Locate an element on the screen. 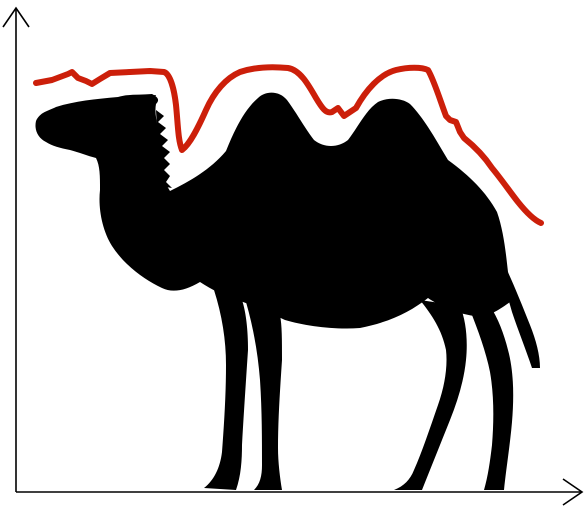 Image resolution: width=587 pixels, height=508 pixels. camel-leg-front-right is located at coordinates (264, 396).